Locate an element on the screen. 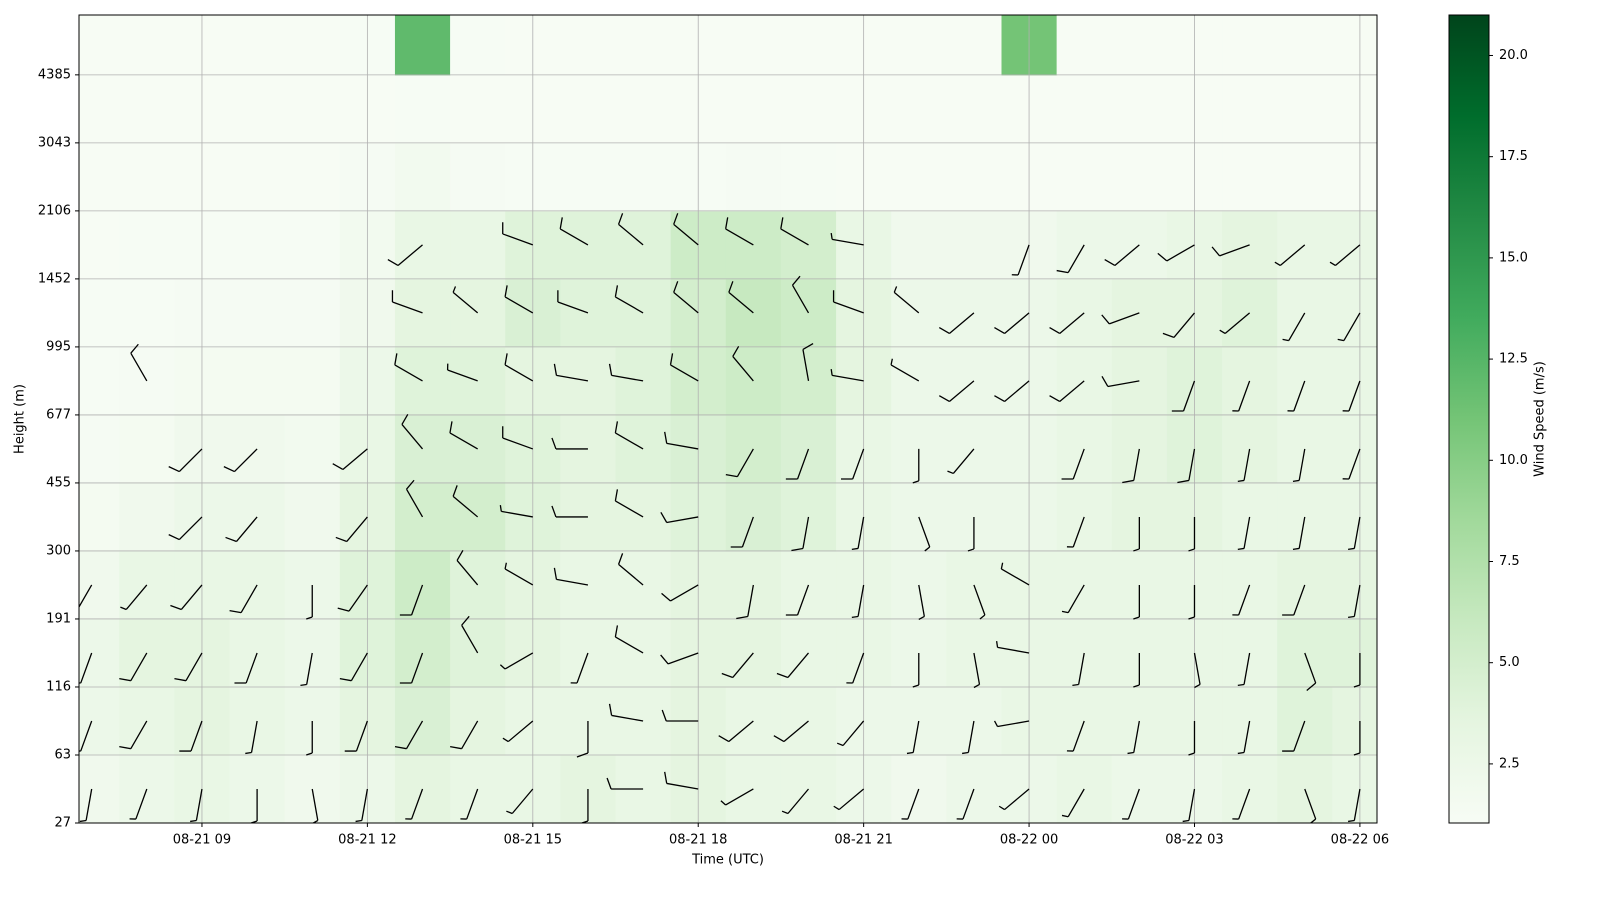  x-tick-label: 08-21 09 is located at coordinates (202, 840).